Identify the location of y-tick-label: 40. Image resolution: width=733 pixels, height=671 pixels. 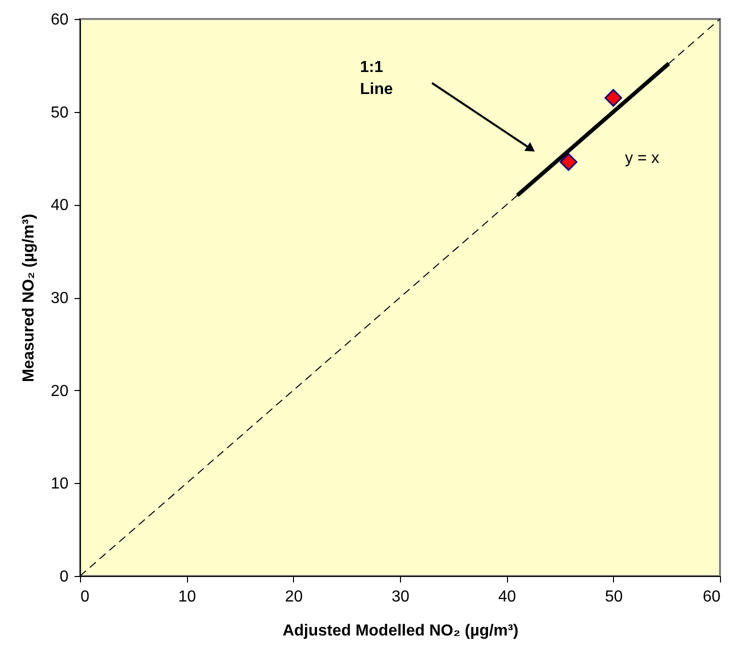
(59, 205).